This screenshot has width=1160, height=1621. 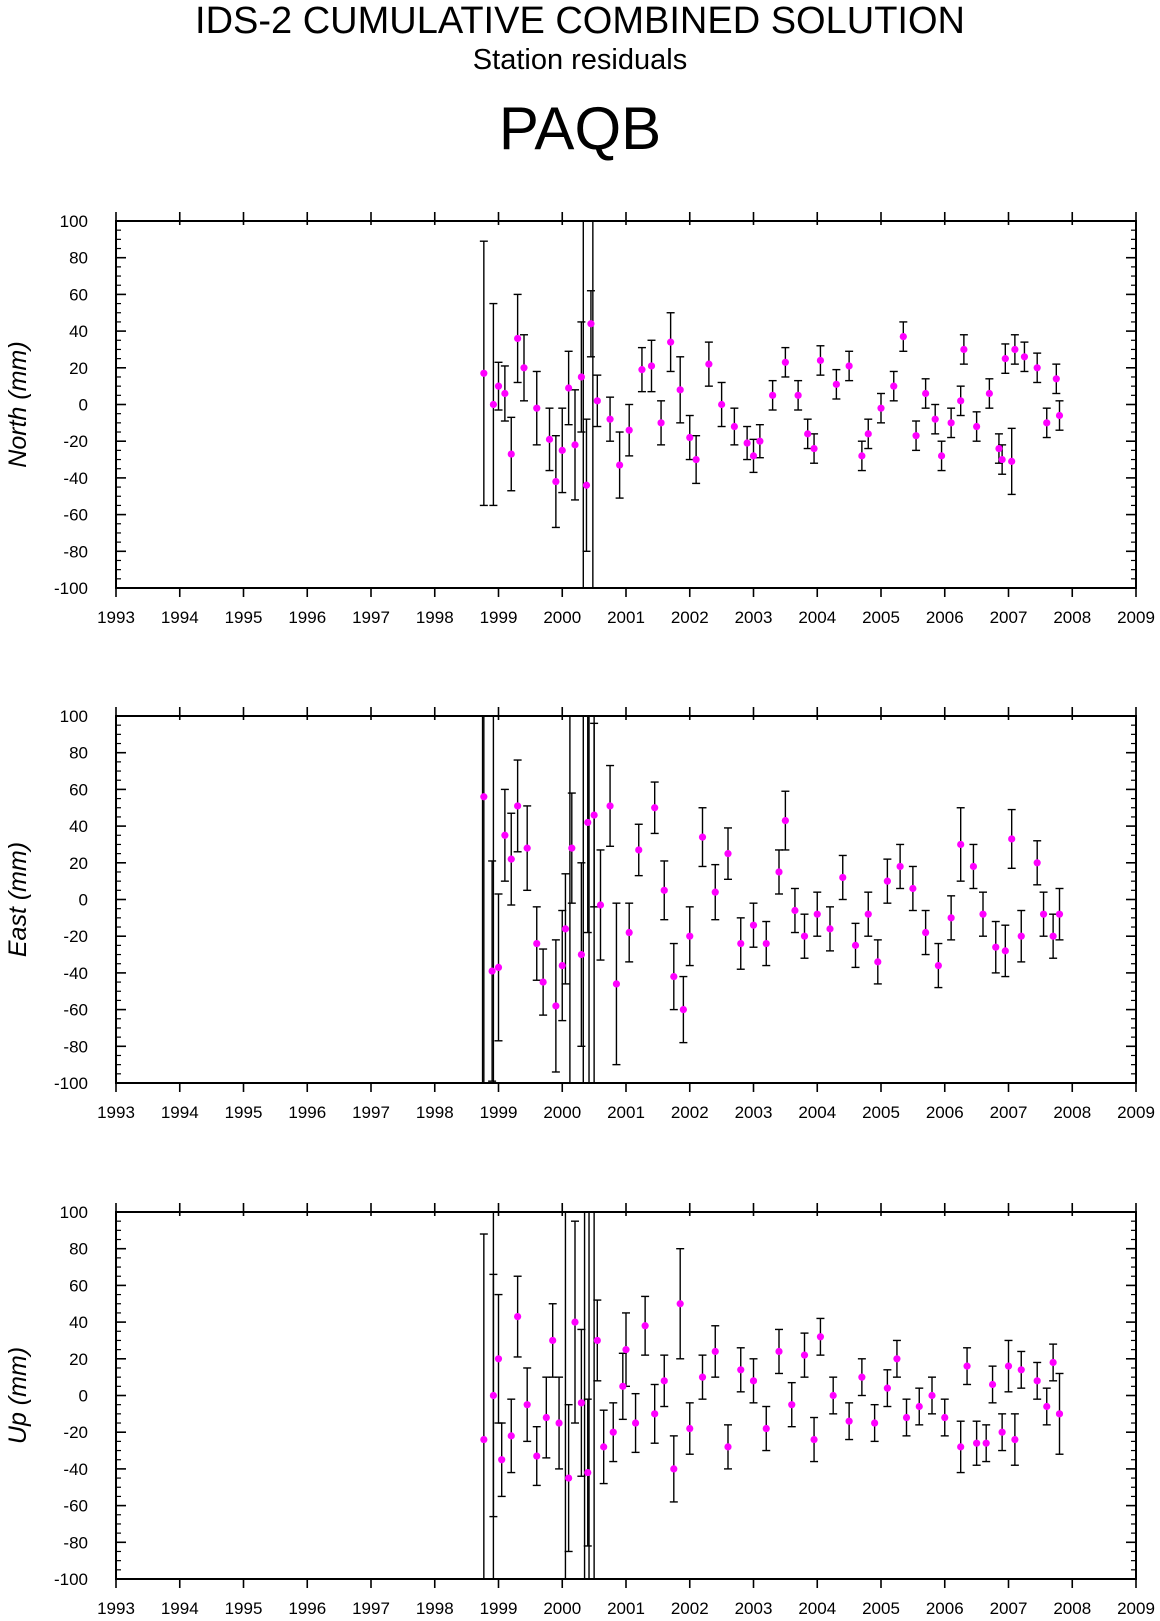 What do you see at coordinates (78, 789) in the screenshot?
I see `y-tick-label: 60` at bounding box center [78, 789].